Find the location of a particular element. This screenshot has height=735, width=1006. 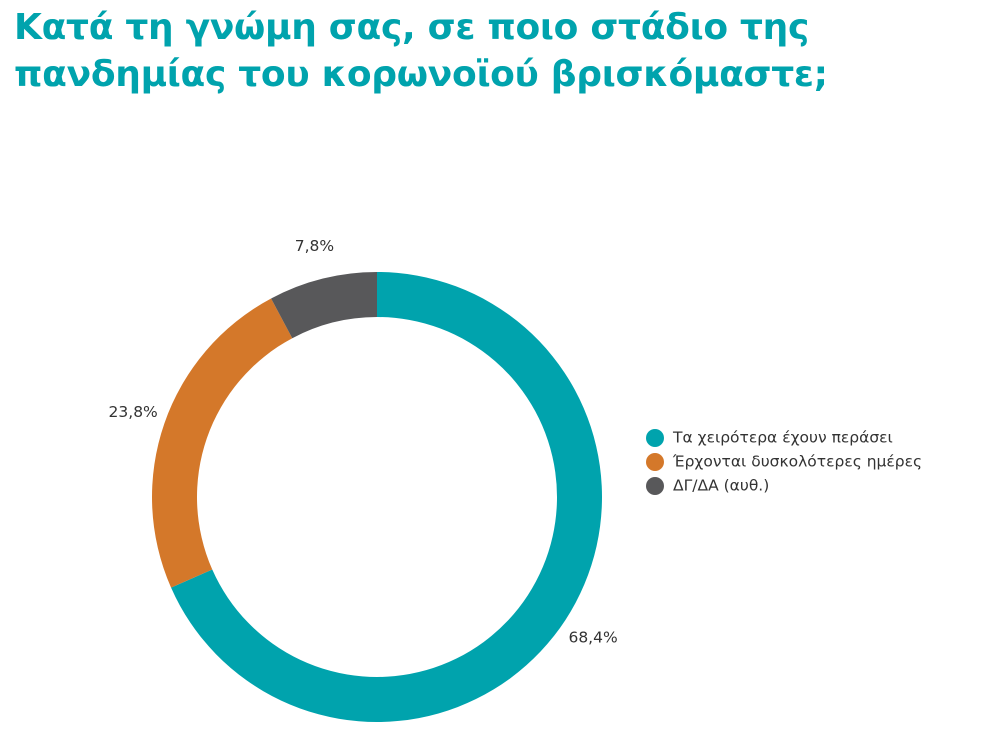

data-label: 23,8% is located at coordinates (133, 412).